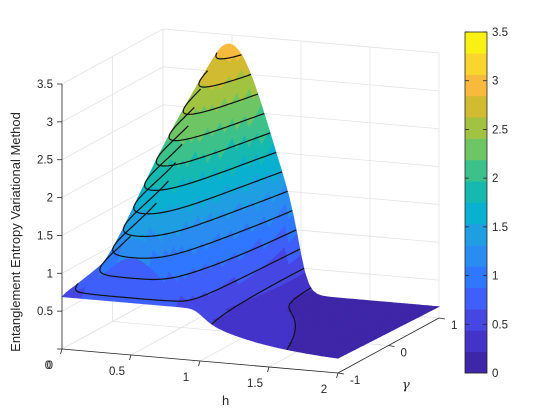 This screenshot has height=420, width=560. What do you see at coordinates (495, 179) in the screenshot?
I see `colorbar-tick-label: 2` at bounding box center [495, 179].